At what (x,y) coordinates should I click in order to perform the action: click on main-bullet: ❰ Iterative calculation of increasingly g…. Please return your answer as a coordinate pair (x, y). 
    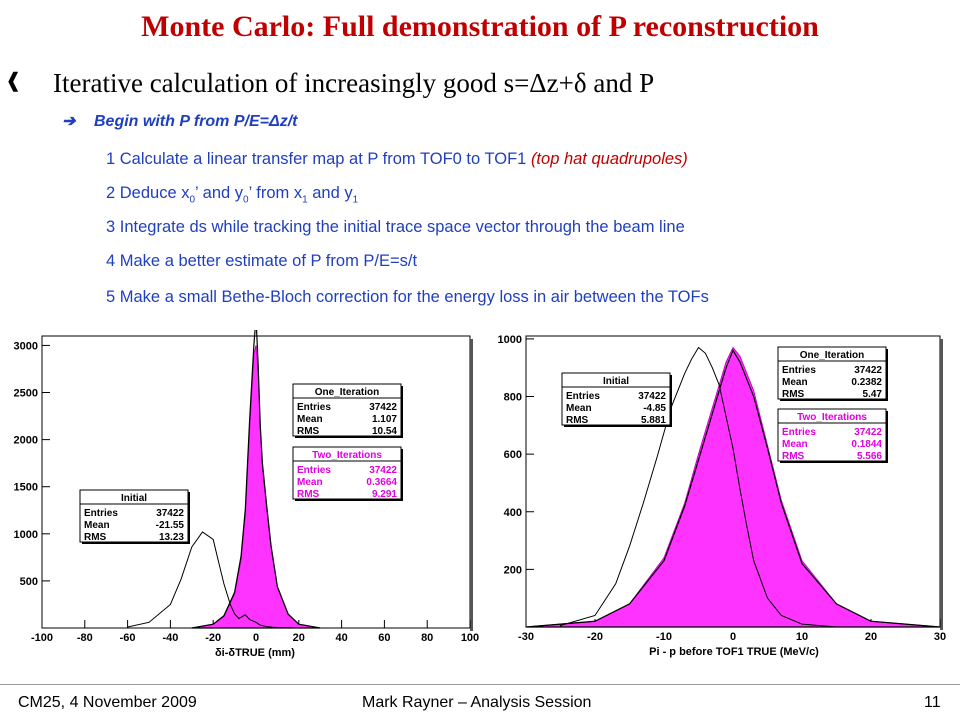
    Looking at the image, I should click on (329, 83).